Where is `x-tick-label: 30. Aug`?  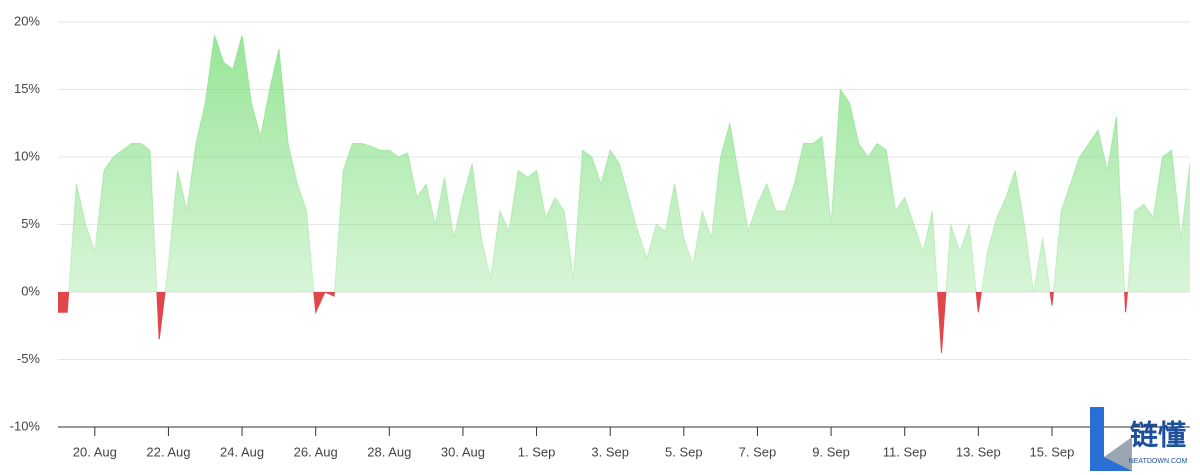 x-tick-label: 30. Aug is located at coordinates (463, 451).